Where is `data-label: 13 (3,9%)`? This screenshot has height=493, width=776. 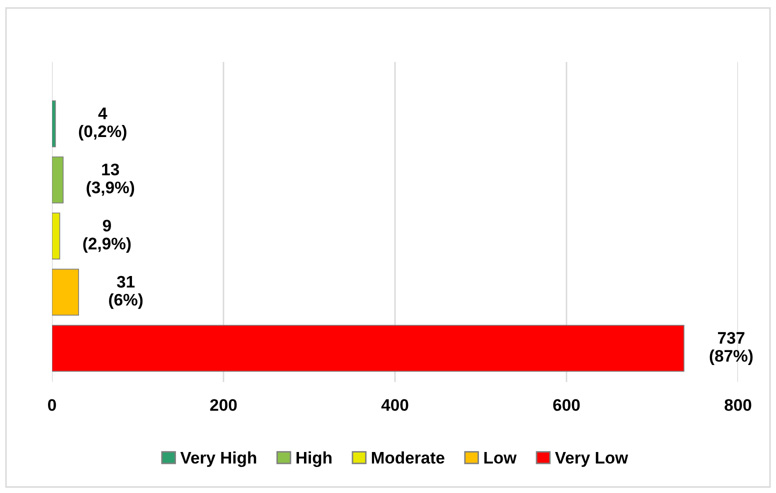
data-label: 13 (3,9%) is located at coordinates (110, 180).